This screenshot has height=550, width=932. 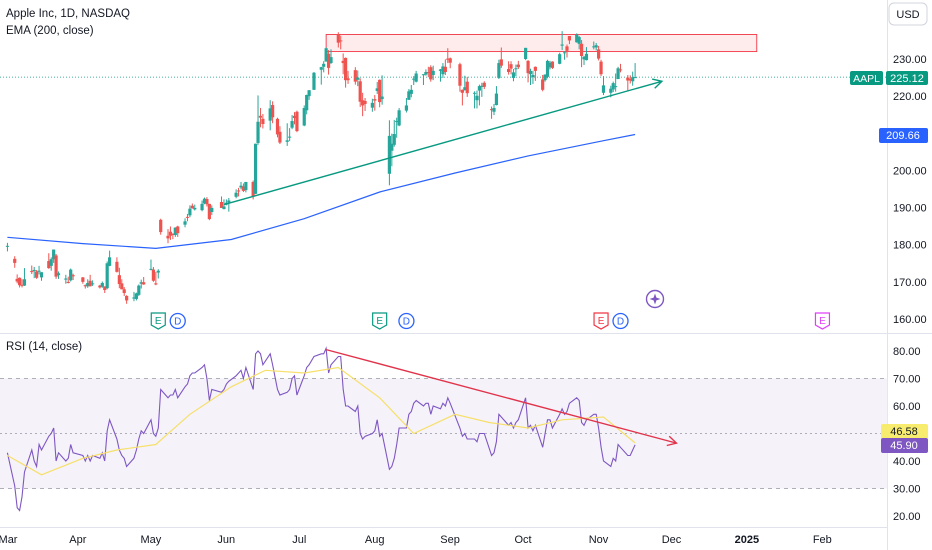 What do you see at coordinates (321, 191) in the screenshot?
I see `ema-layer` at bounding box center [321, 191].